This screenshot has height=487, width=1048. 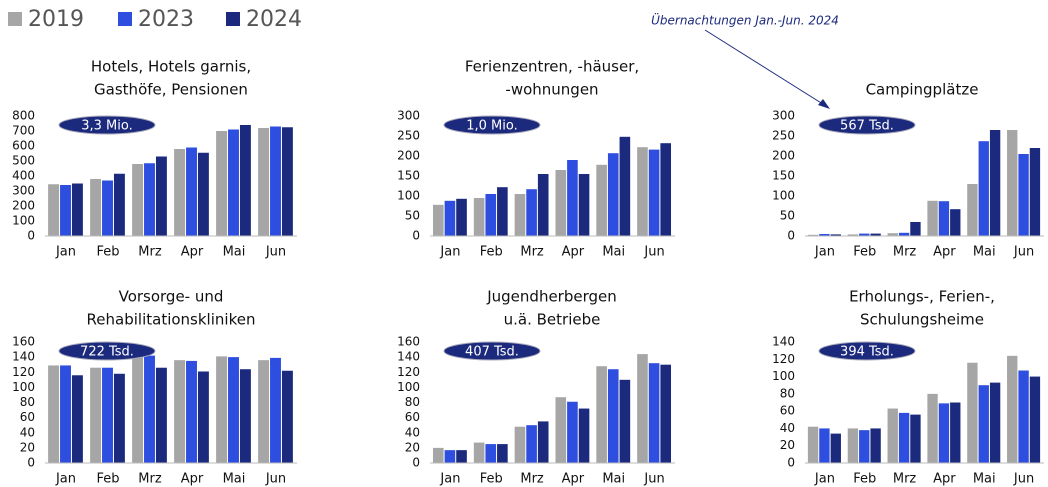 I want to click on badge-label: 722 Tsd., so click(x=107, y=352).